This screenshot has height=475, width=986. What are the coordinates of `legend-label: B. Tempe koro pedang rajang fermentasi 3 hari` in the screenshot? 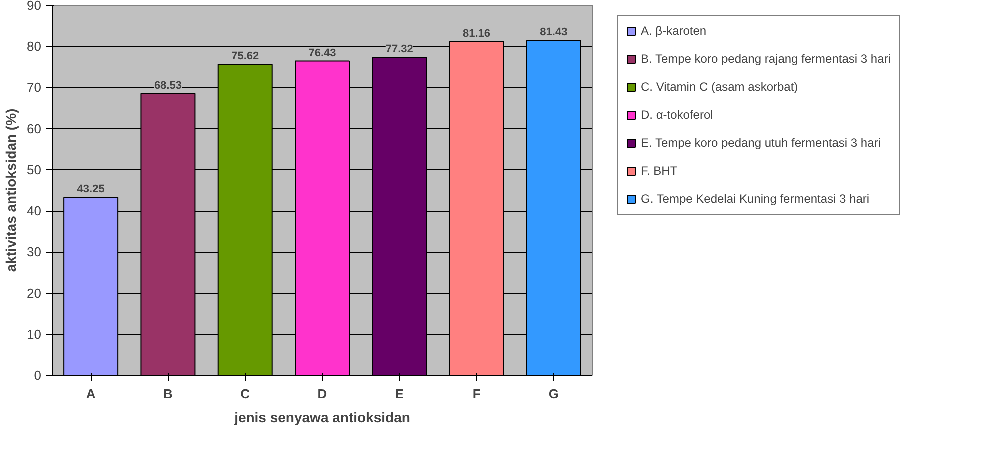 It's located at (766, 59).